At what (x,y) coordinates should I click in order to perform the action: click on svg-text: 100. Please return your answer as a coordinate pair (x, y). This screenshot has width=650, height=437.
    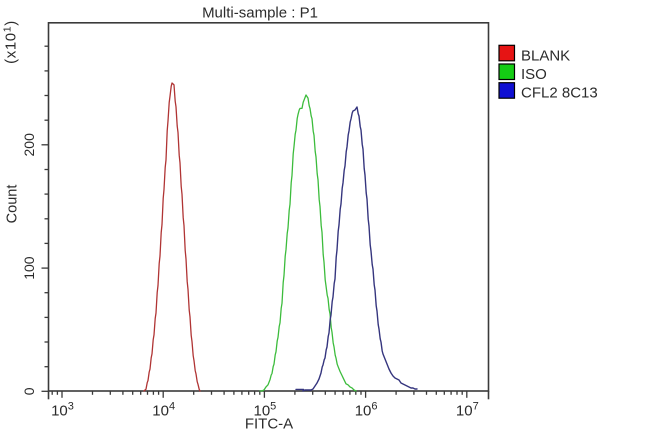
    Looking at the image, I should click on (29, 268).